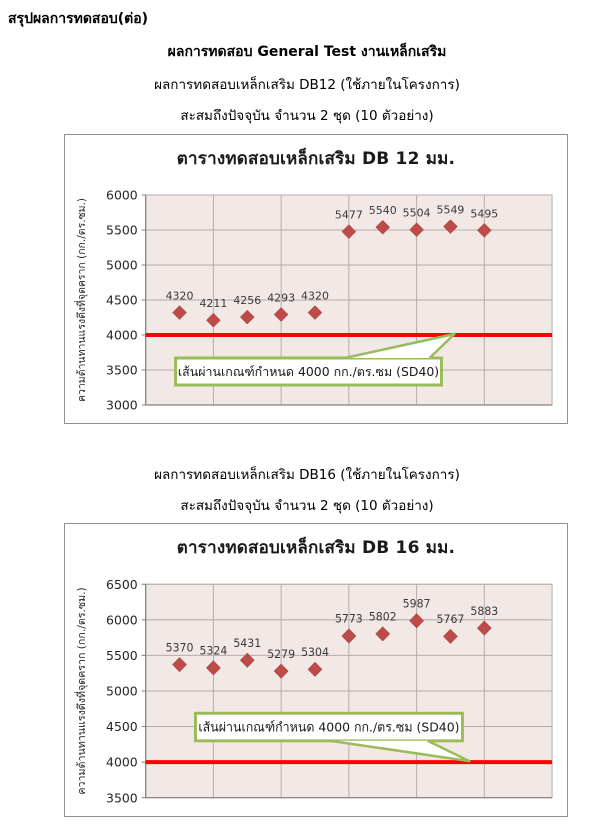 Image resolution: width=614 pixels, height=838 pixels. What do you see at coordinates (213, 303) in the screenshot?
I see `svg-text: 4211` at bounding box center [213, 303].